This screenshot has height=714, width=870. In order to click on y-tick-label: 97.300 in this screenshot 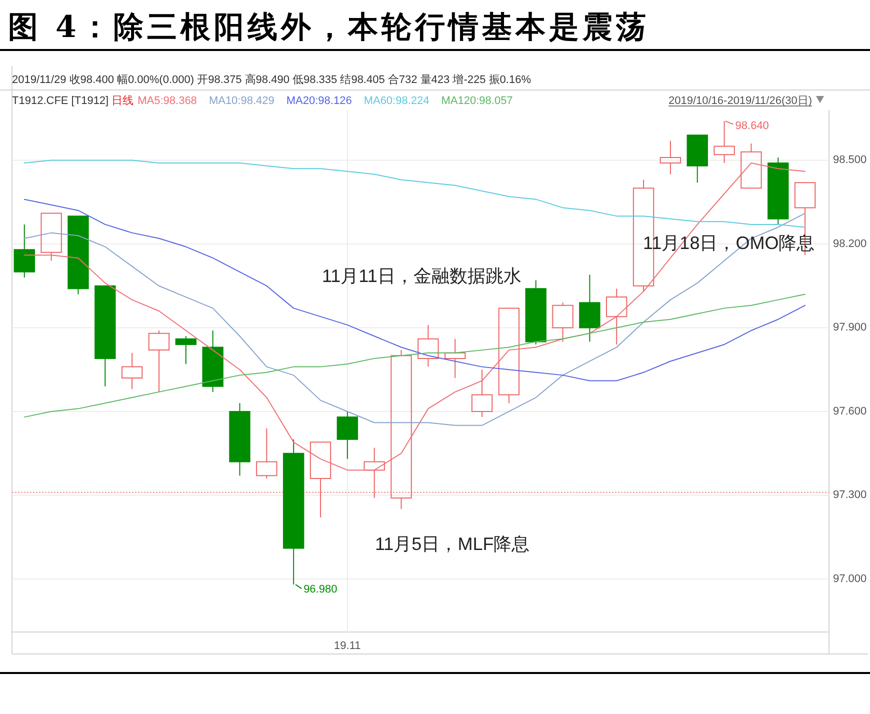, I will do `click(850, 495)`.